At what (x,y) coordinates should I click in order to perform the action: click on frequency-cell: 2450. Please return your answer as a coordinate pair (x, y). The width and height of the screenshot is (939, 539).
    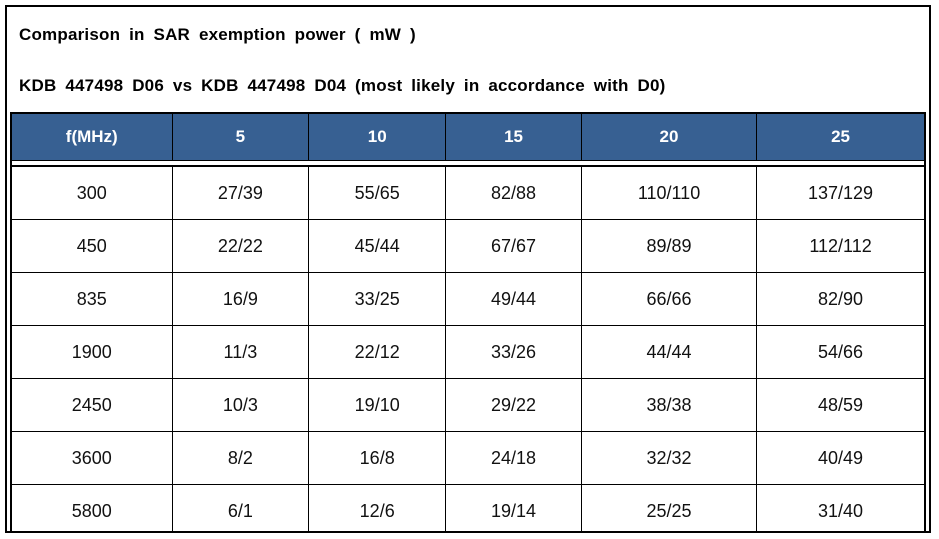
    Looking at the image, I should click on (92, 405).